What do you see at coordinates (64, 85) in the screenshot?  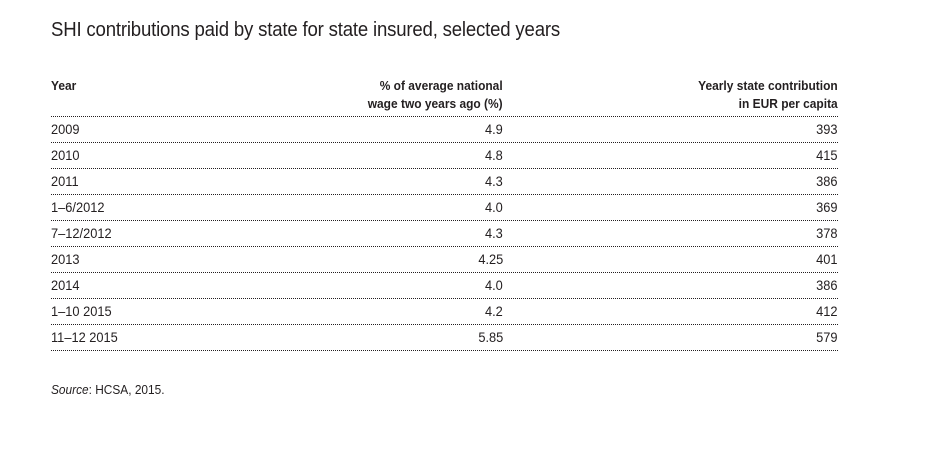 I see `header-year: Year` at bounding box center [64, 85].